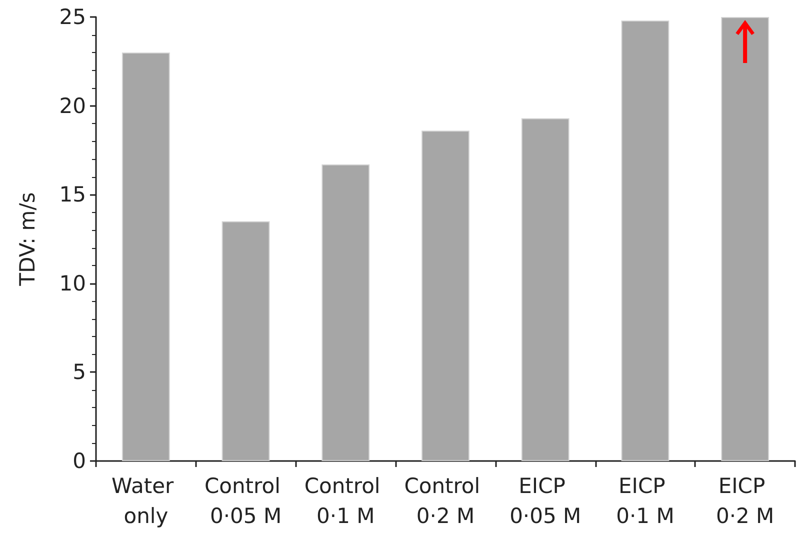 The width and height of the screenshot is (798, 546). What do you see at coordinates (72, 106) in the screenshot?
I see `y-tick-label: 20` at bounding box center [72, 106].